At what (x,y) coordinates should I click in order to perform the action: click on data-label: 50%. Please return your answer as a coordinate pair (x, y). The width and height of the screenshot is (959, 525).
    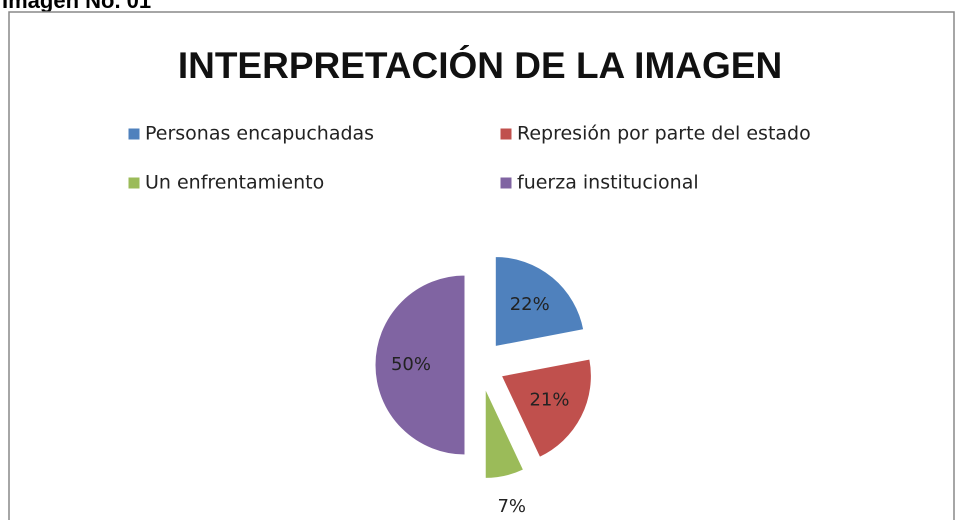
    Looking at the image, I should click on (411, 364).